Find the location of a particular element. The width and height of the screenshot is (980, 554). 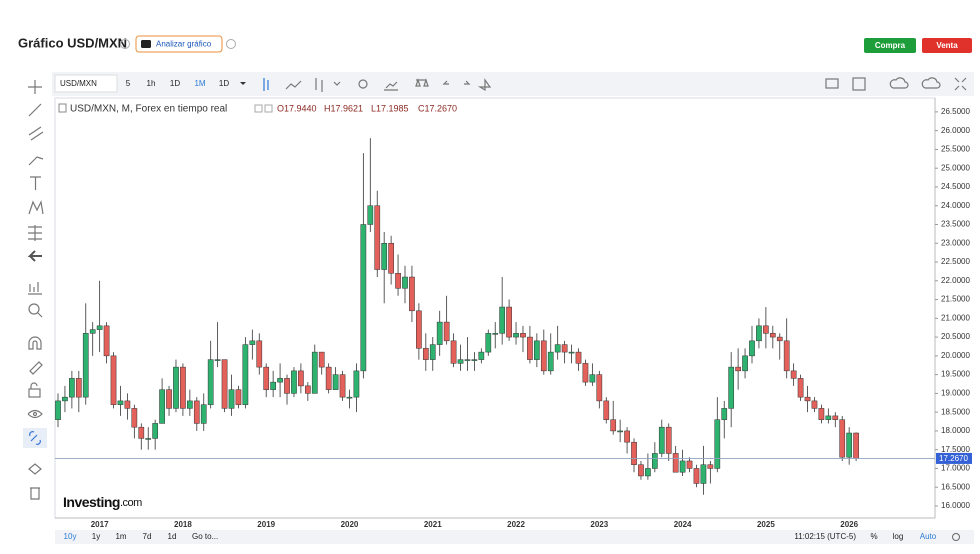

y-tick-label: 25.0000 is located at coordinates (955, 167).